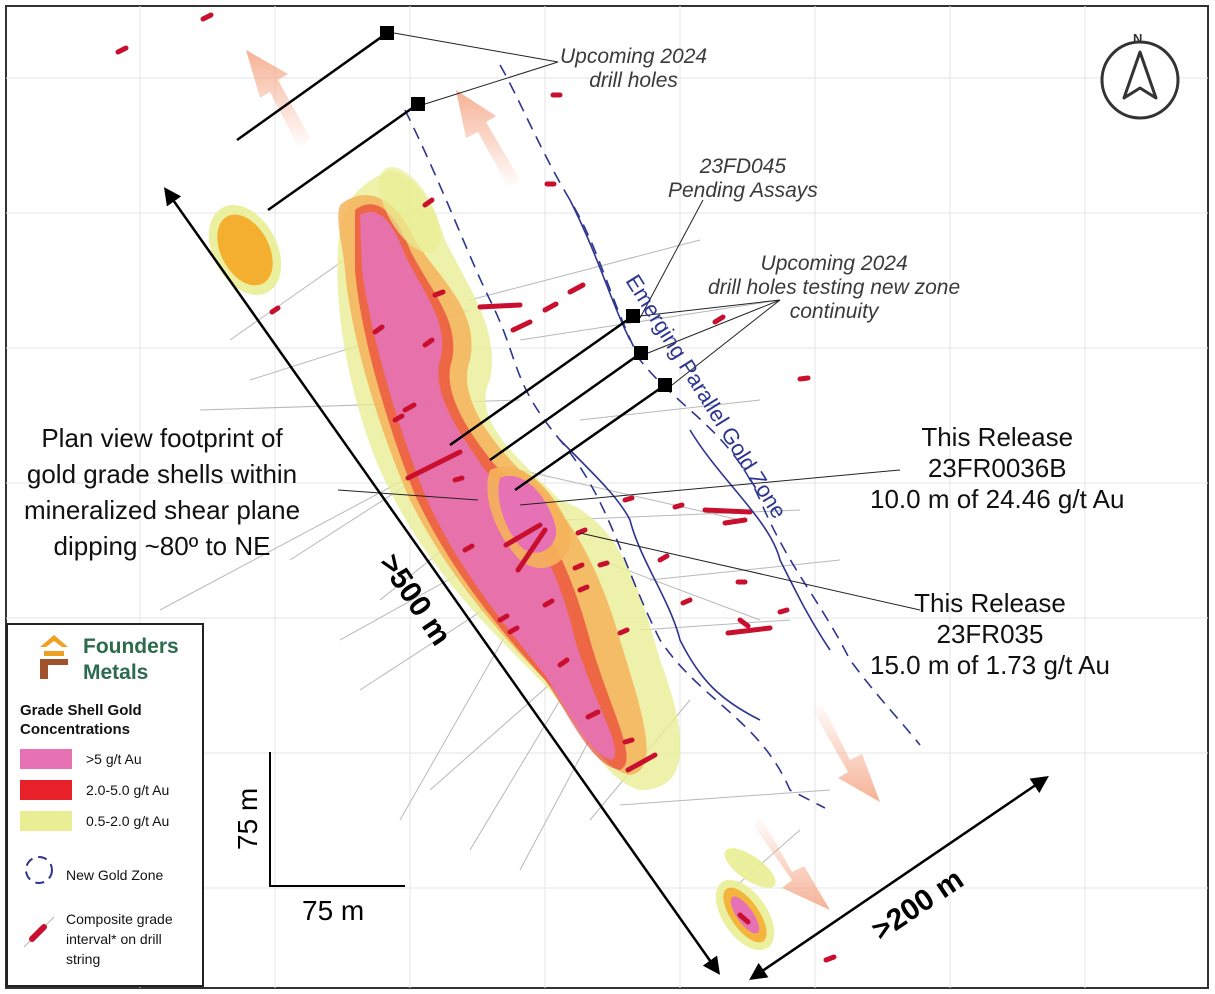  I want to click on annotation-release-2: This Release 23FR035 15.0 m of 1.73 g/t Au, so click(990, 634).